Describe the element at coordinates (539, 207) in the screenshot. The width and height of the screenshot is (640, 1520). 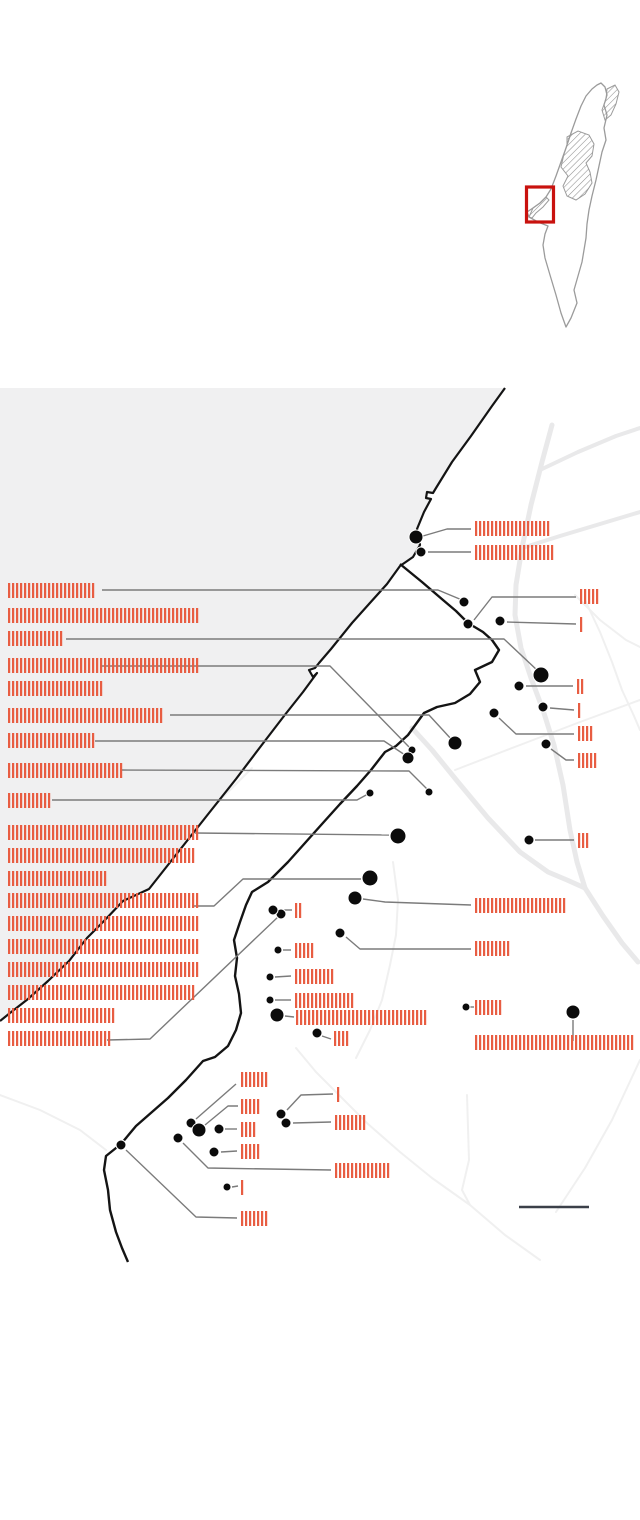
I see `gaza-hatched-region` at that location.